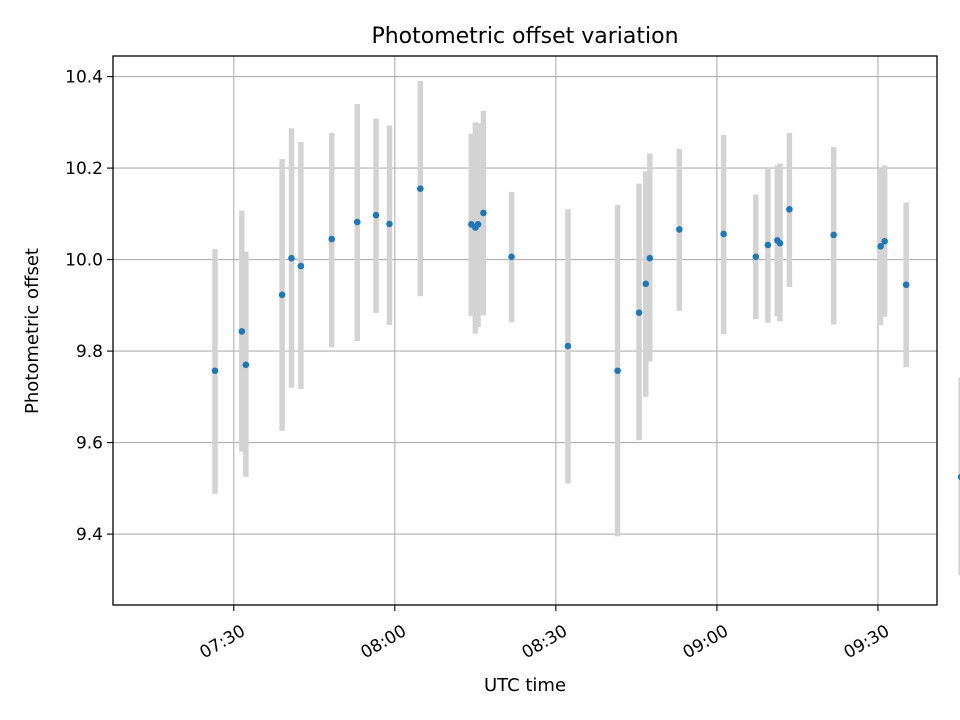 This screenshot has height=720, width=960. What do you see at coordinates (84, 78) in the screenshot?
I see `y-tick-label: 10.4` at bounding box center [84, 78].